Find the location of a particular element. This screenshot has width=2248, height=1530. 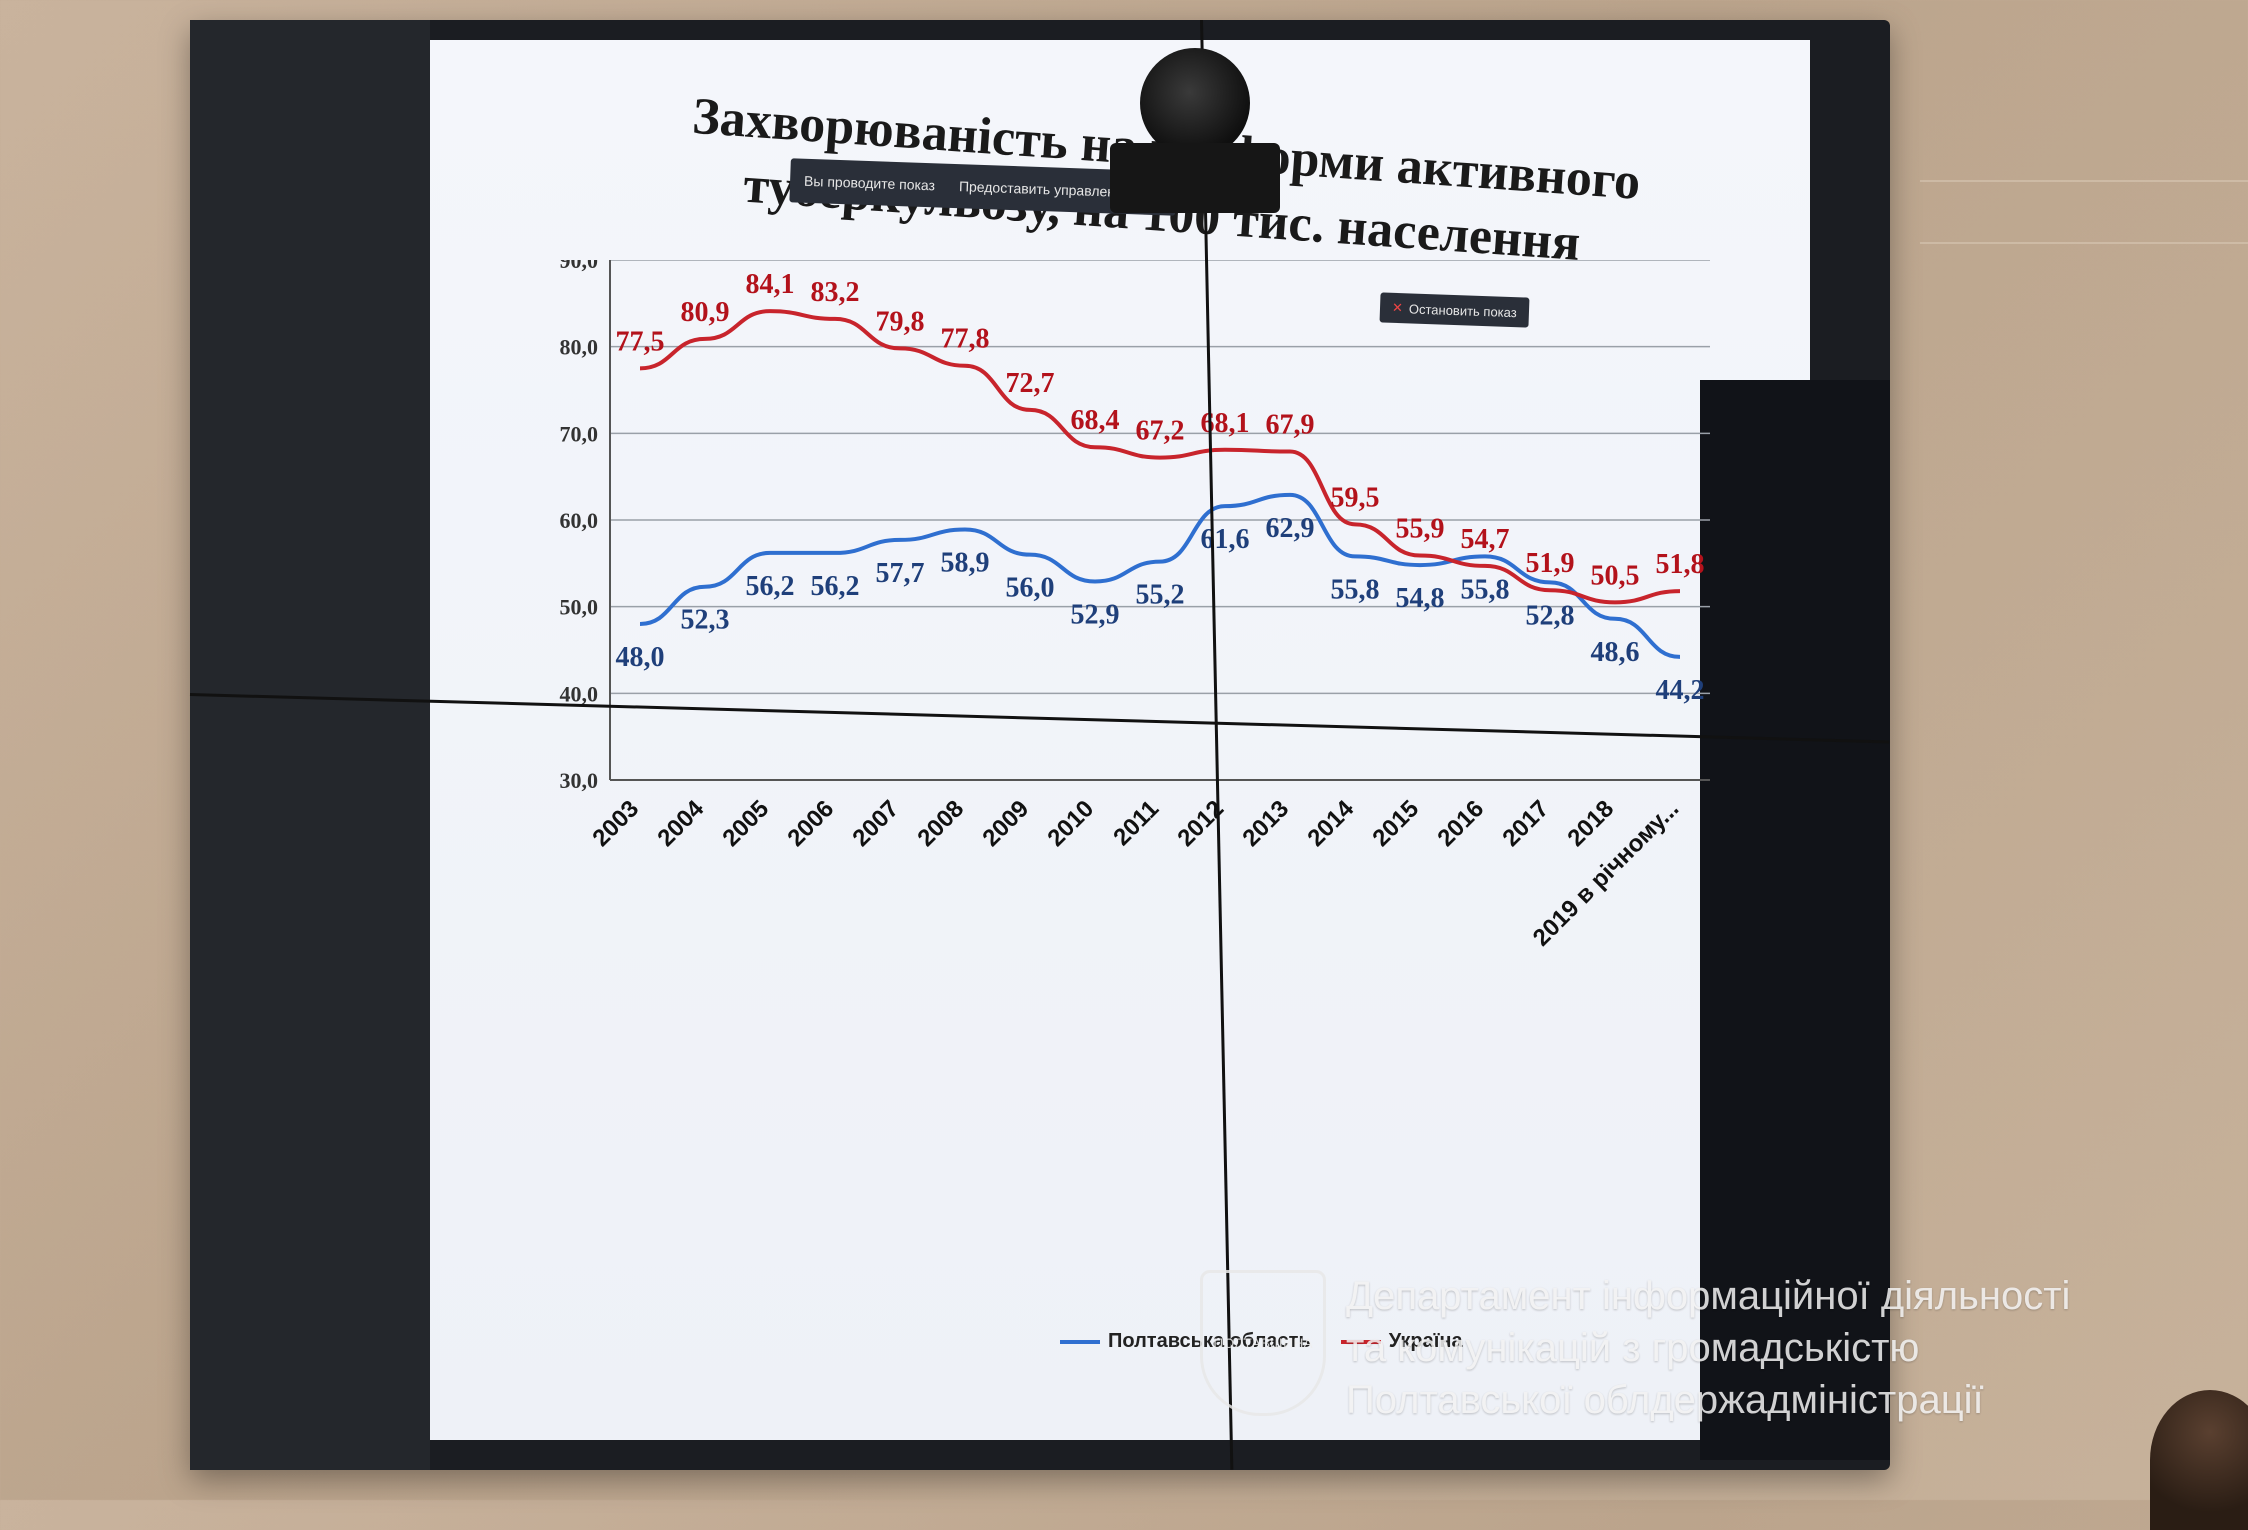

emblem-logo: ПОЛТАВЩИНА is located at coordinates (1263, 1343).